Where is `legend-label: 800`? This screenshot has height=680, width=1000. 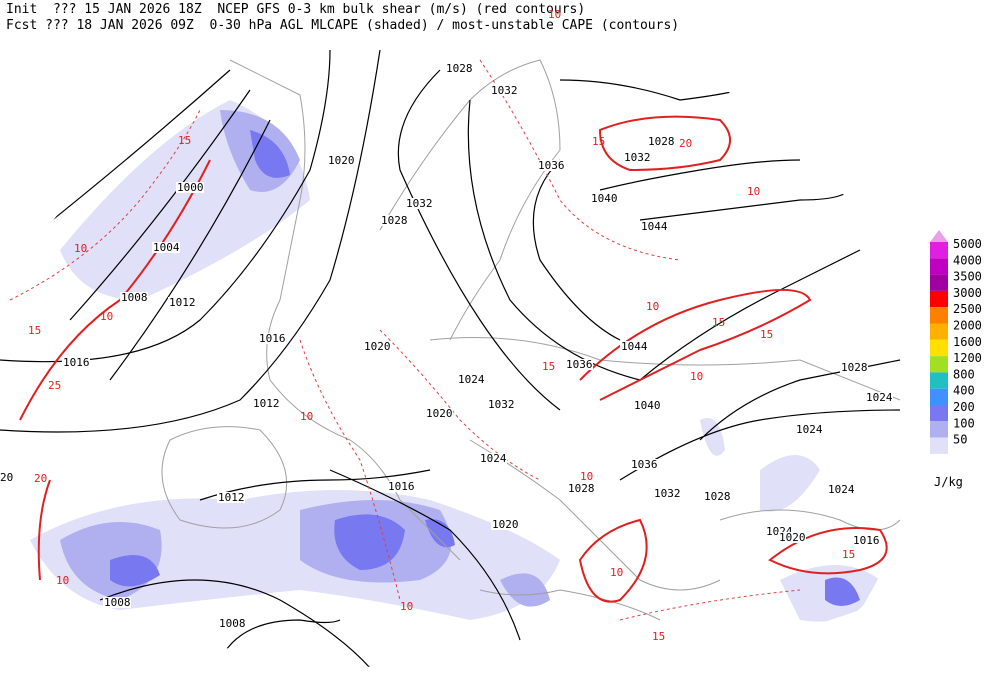 legend-label: 800 is located at coordinates (964, 374).